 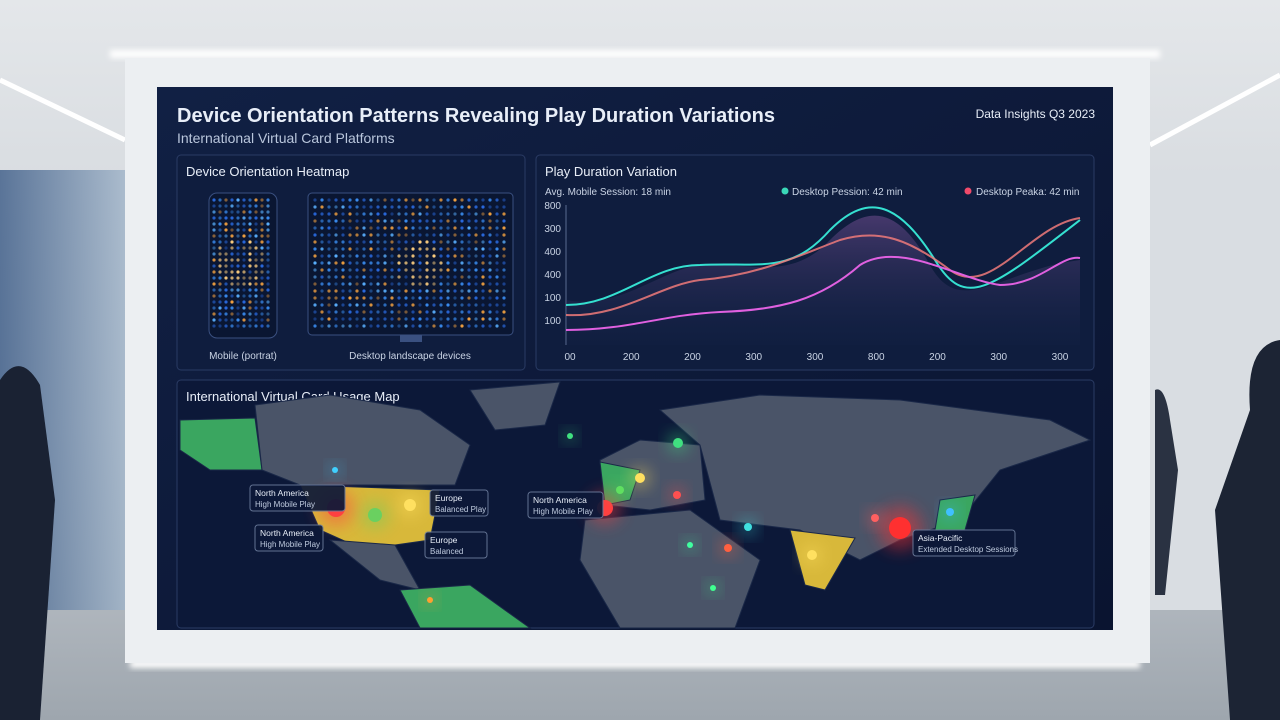 What do you see at coordinates (785, 191) in the screenshot?
I see `legend-swatch` at bounding box center [785, 191].